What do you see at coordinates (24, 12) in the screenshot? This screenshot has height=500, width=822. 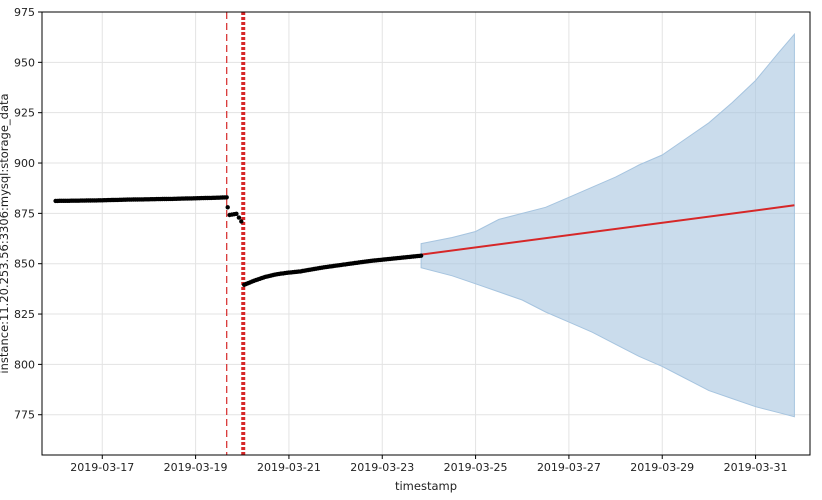 I see `y-tick-label: 975` at bounding box center [24, 12].